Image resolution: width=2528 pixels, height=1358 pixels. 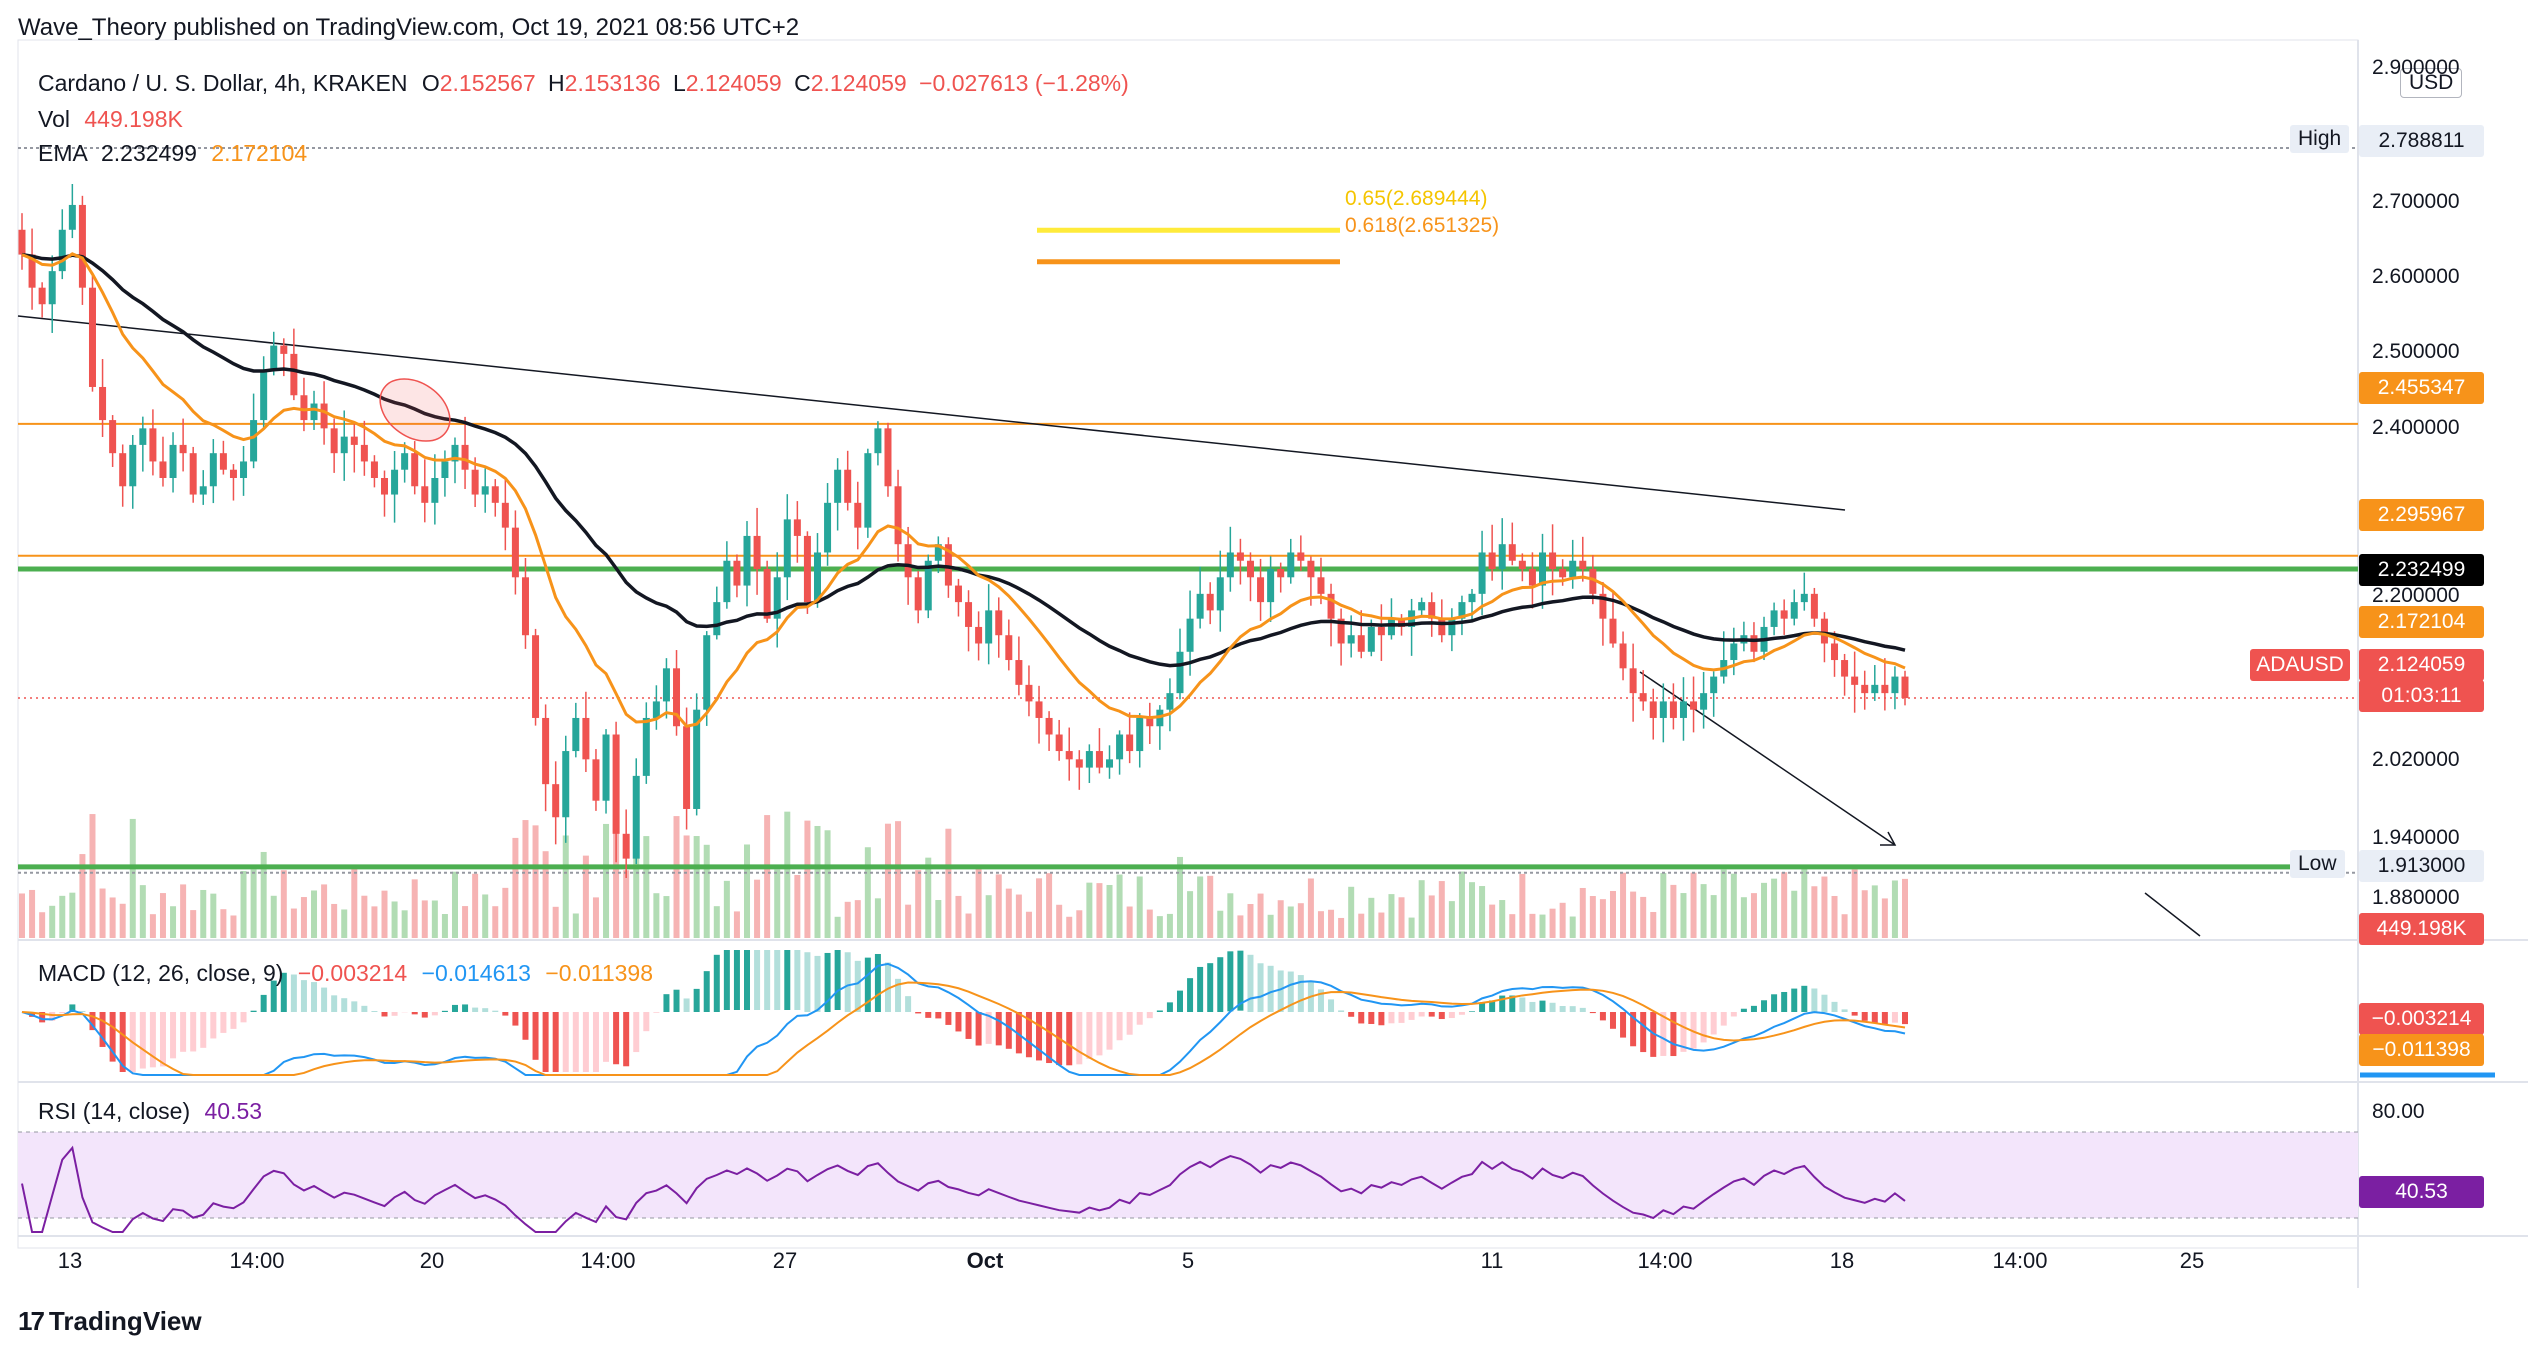 What do you see at coordinates (432, 1260) in the screenshot?
I see `x-axis-label: 20` at bounding box center [432, 1260].